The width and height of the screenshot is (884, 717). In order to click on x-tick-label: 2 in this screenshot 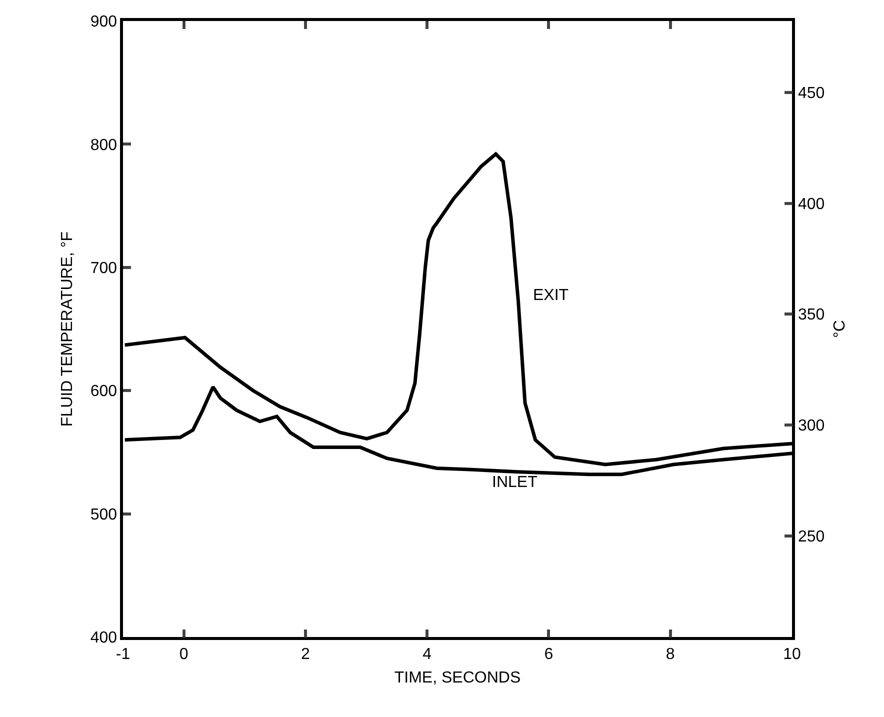, I will do `click(305, 654)`.